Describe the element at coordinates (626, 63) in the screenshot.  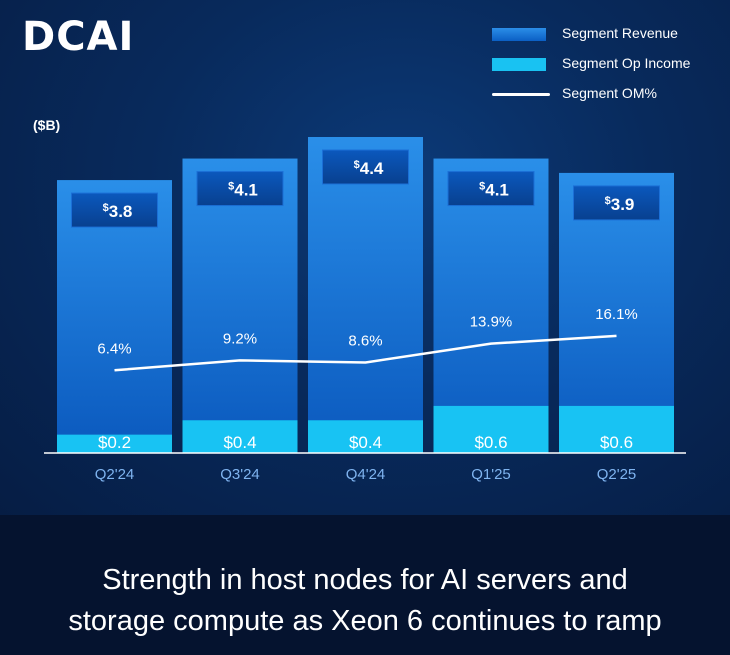
I see `legend-label-op-income: Segment Op Income` at that location.